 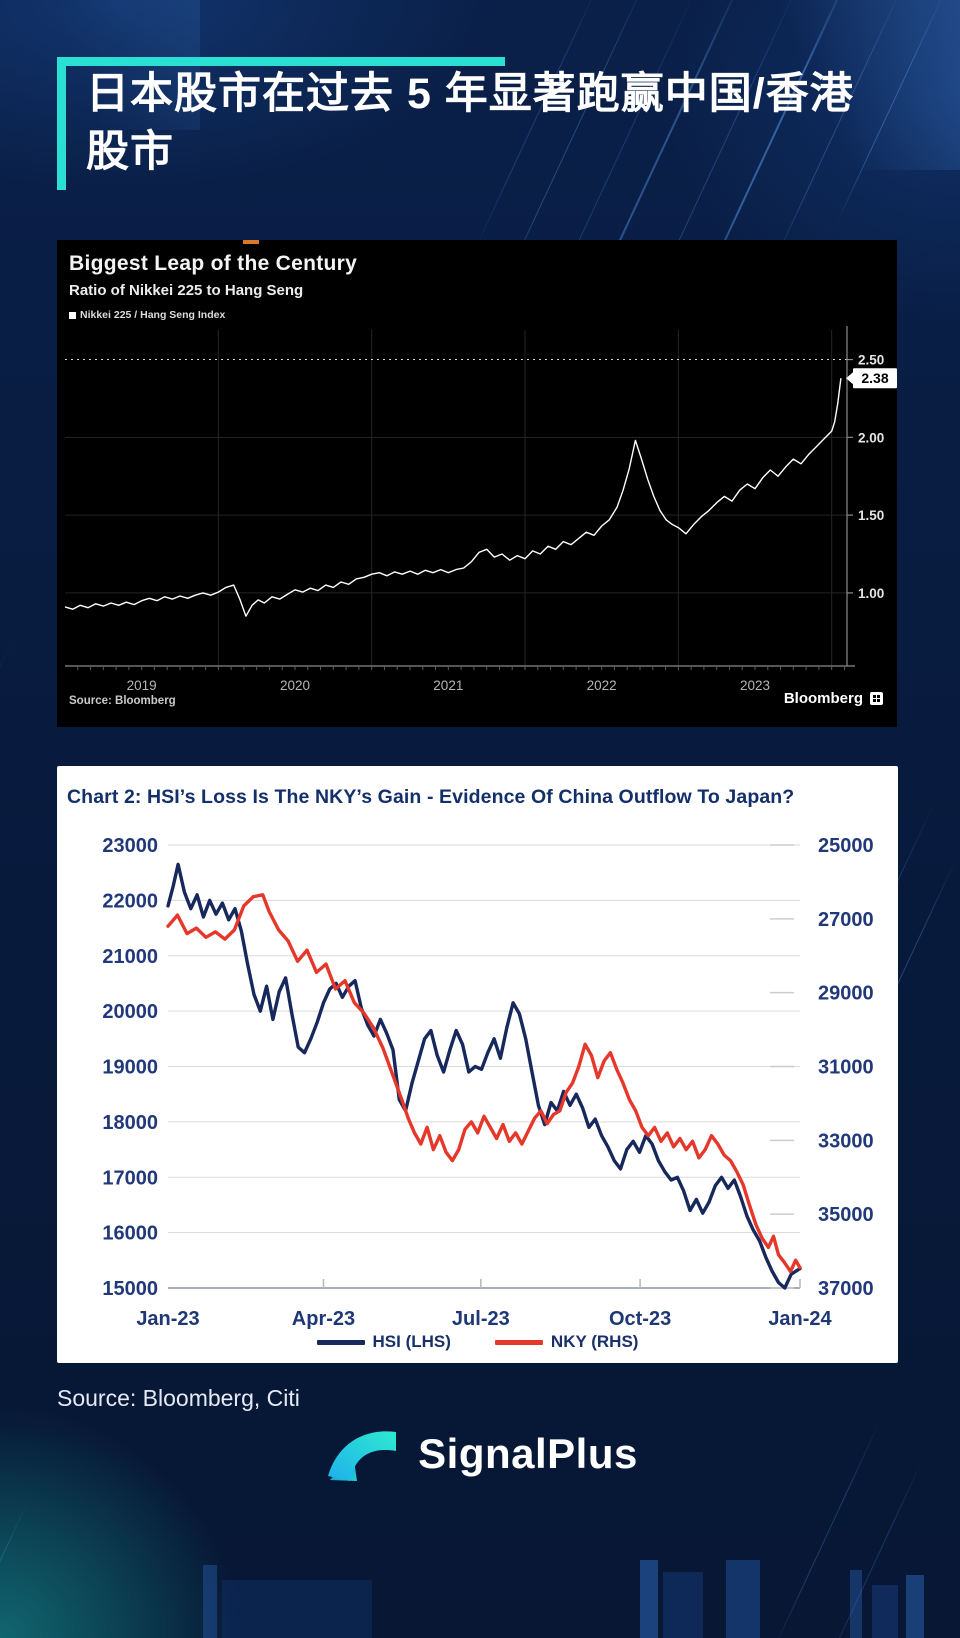 What do you see at coordinates (72, 315) in the screenshot?
I see `legend-square-icon` at bounding box center [72, 315].